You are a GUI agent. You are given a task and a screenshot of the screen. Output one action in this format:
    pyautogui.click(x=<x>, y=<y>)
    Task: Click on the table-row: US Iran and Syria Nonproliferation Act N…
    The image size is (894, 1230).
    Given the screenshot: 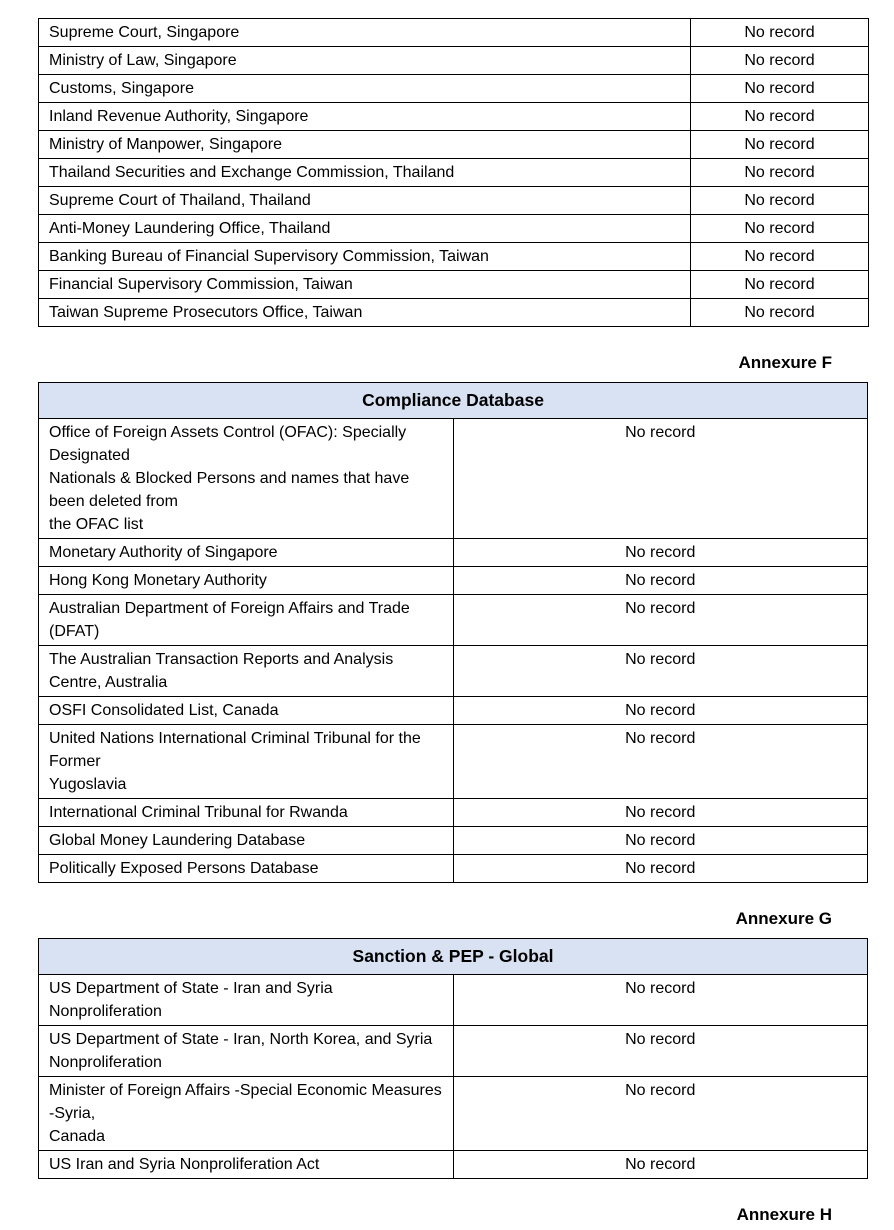 What is the action you would take?
    pyautogui.click(x=453, y=1164)
    